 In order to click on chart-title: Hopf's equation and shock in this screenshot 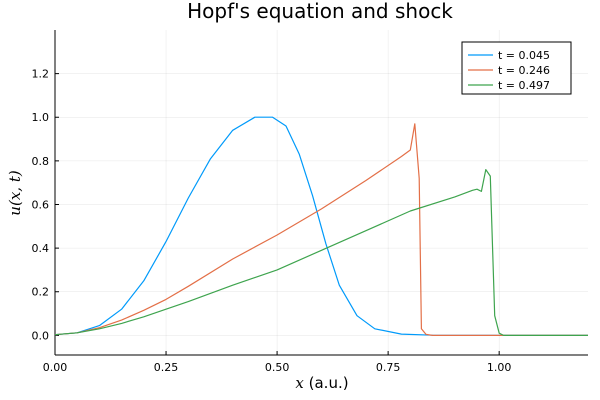, I will do `click(320, 11)`.